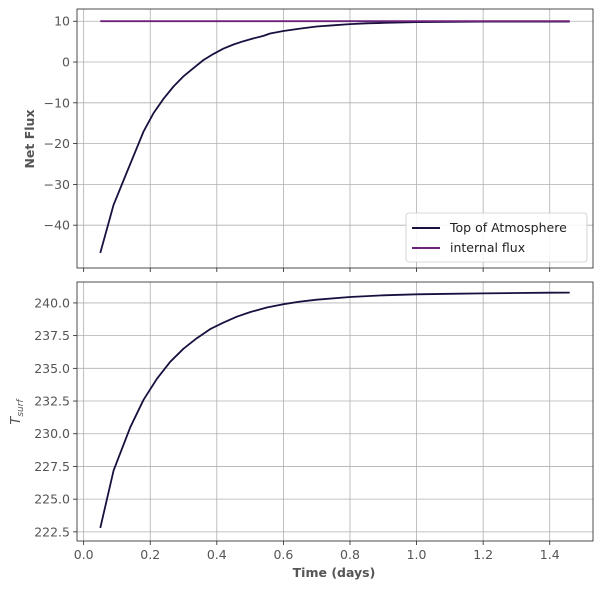 The width and height of the screenshot is (602, 590). Describe the element at coordinates (66, 62) in the screenshot. I see `y-tick-label: 0` at that location.